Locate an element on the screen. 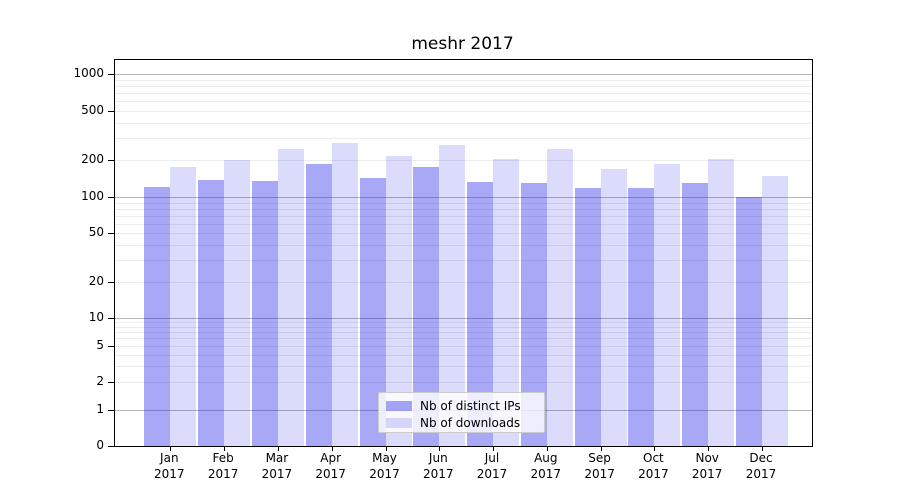 Image resolution: width=900 pixels, height=500 pixels. legend-item-distinct-ips: Nb of distinct IPs is located at coordinates (465, 405).